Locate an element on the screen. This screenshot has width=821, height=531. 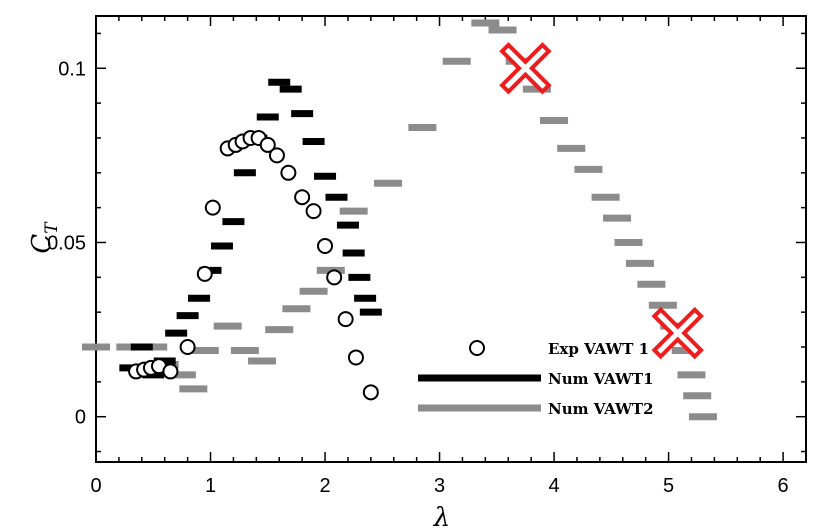
x-tick-label: 0 is located at coordinates (95, 486).